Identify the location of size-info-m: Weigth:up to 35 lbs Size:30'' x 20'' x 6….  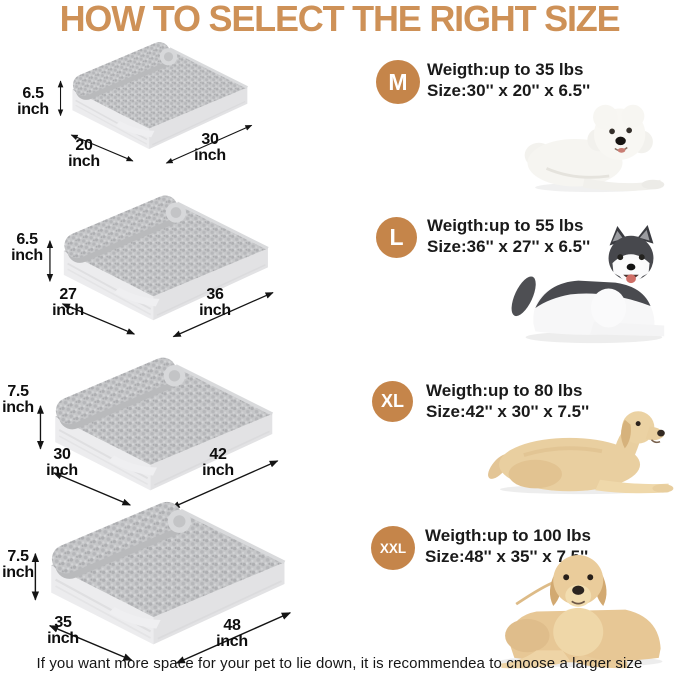
(508, 80).